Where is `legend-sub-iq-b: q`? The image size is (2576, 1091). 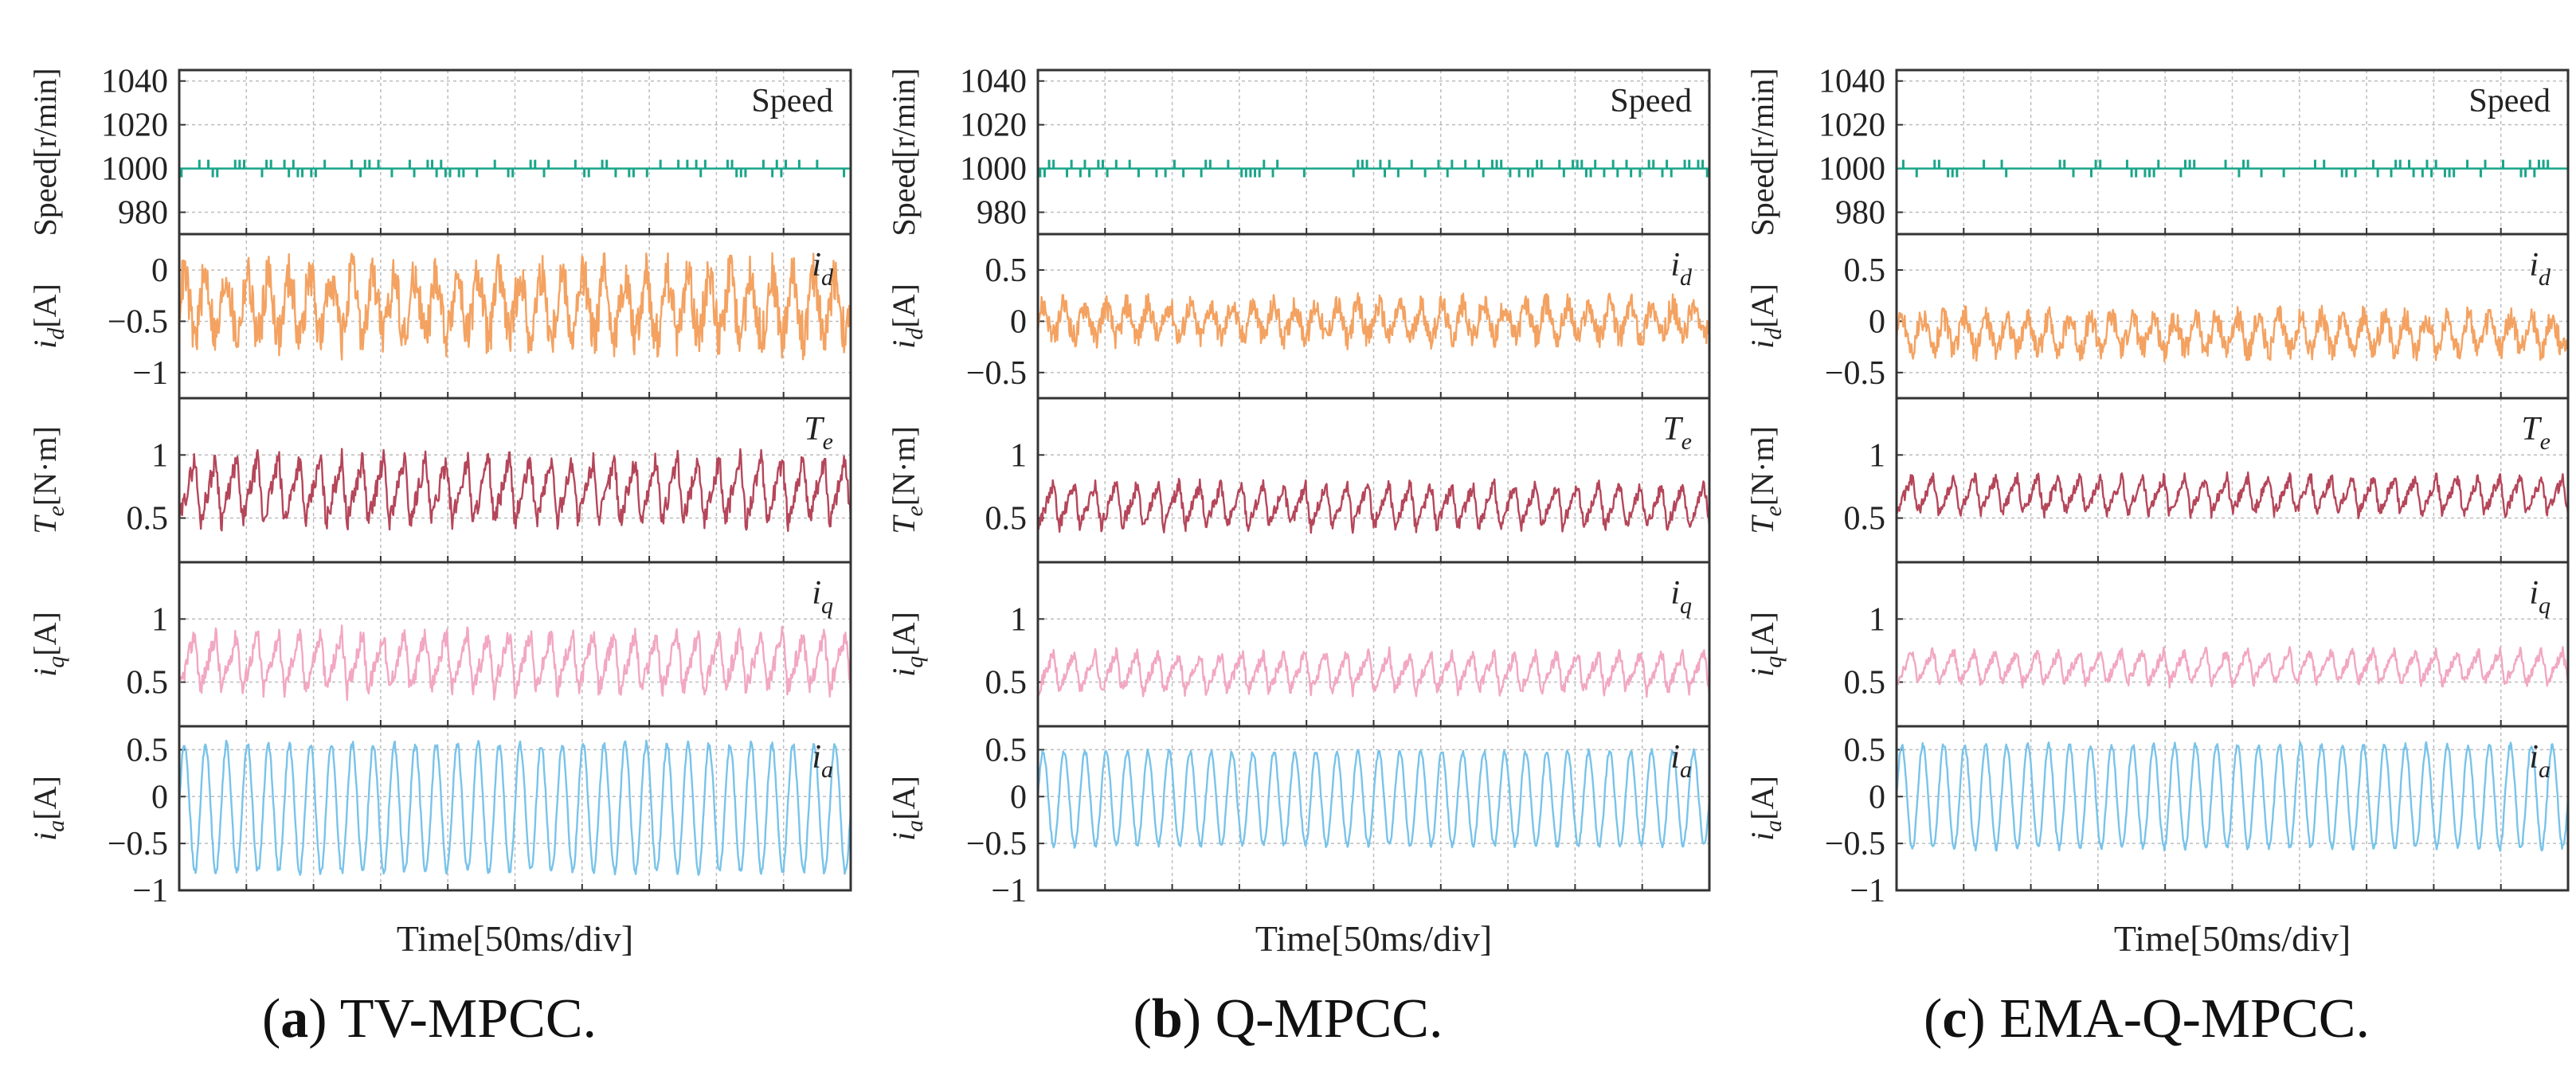 legend-sub-iq-b: q is located at coordinates (1686, 605).